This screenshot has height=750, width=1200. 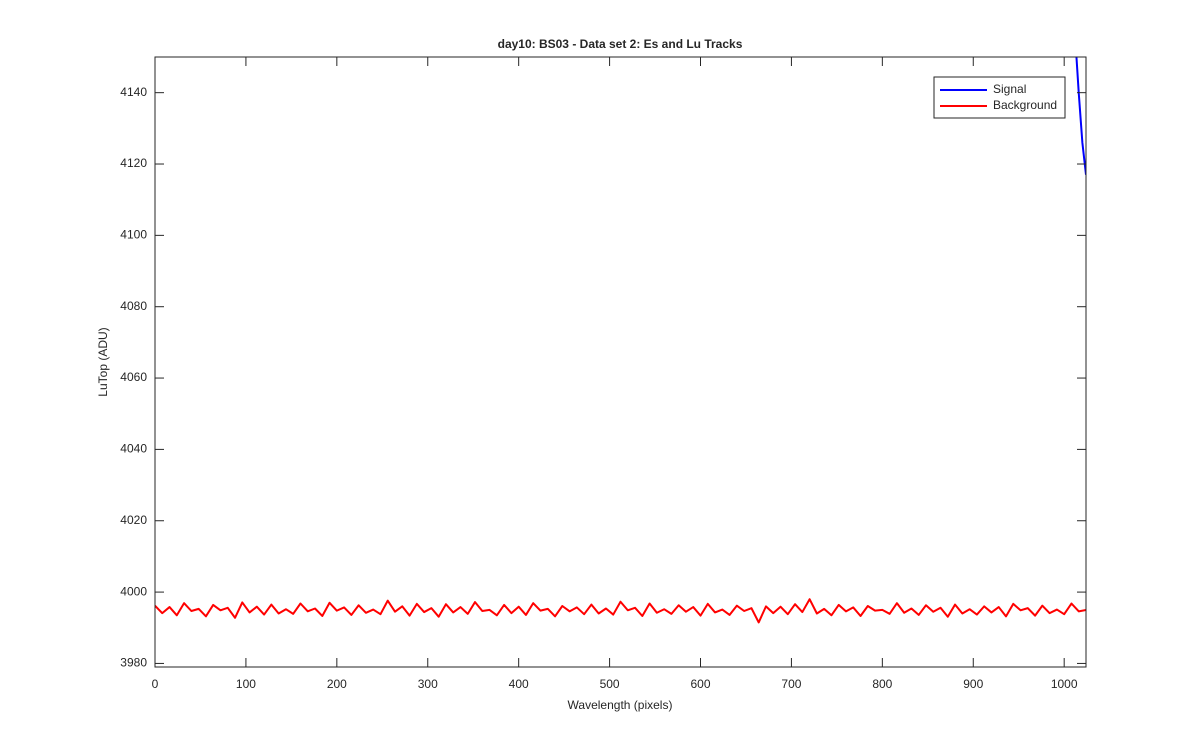 I want to click on x-tick-label: 100, so click(x=246, y=684).